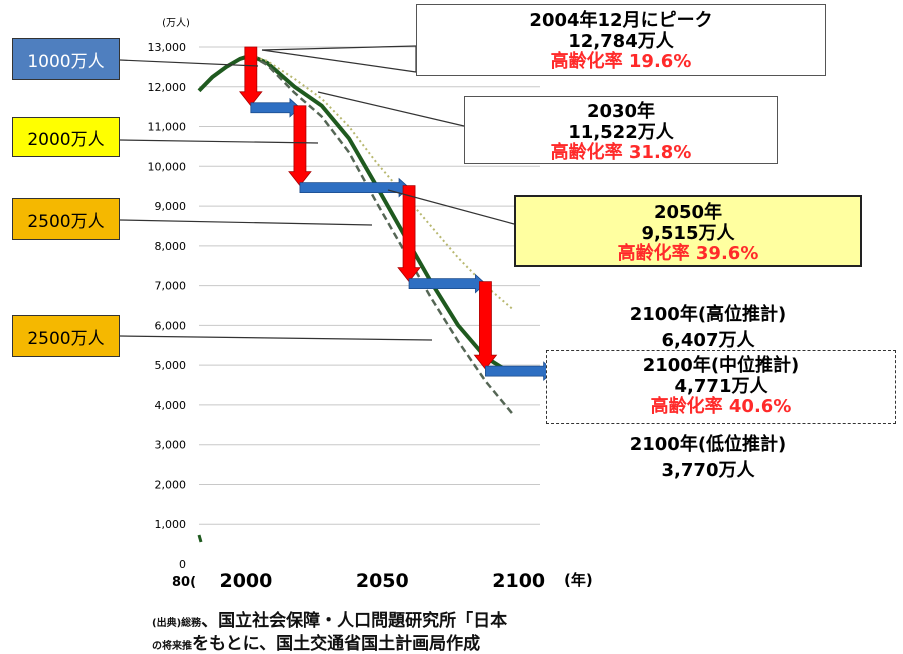 This screenshot has height=654, width=903. Describe the element at coordinates (184, 582) in the screenshot. I see `x-left-label: 80(` at that location.